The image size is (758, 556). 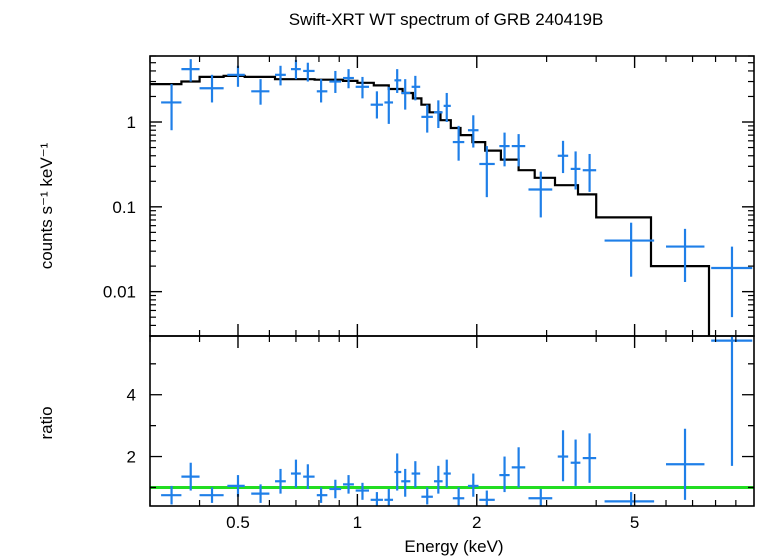 I want to click on x-tick-label: 0.5, so click(x=238, y=522).